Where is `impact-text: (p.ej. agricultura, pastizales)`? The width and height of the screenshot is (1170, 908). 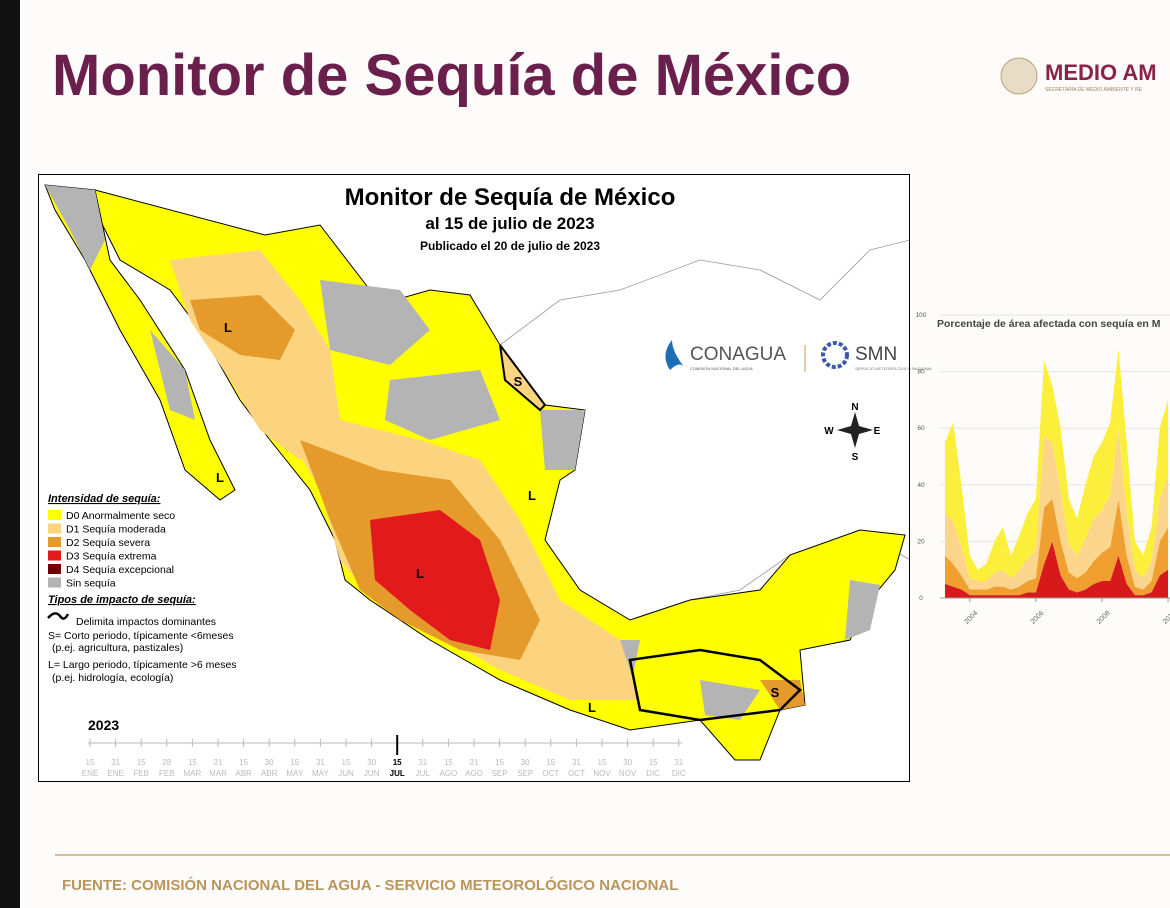 impact-text: (p.ej. agricultura, pastizales) is located at coordinates (117, 648).